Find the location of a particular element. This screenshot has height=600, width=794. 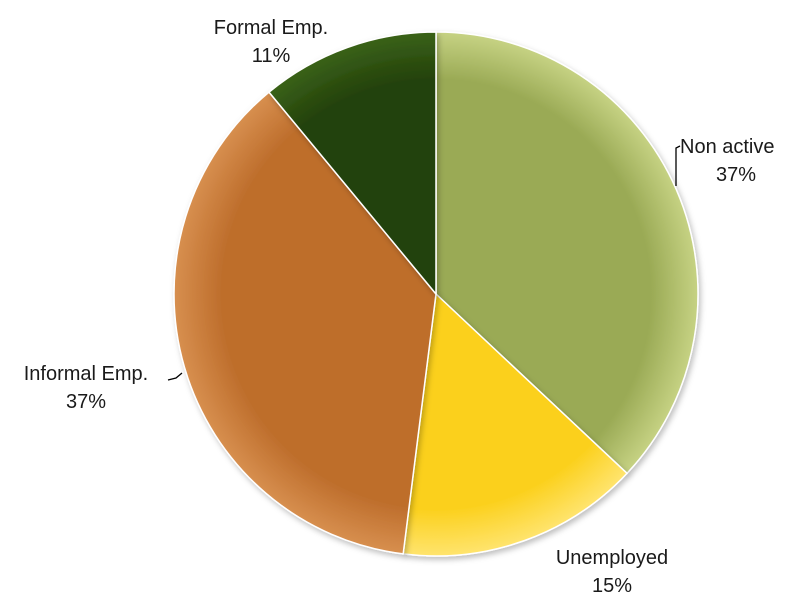

leader-line-informal-emp is located at coordinates (175, 376).